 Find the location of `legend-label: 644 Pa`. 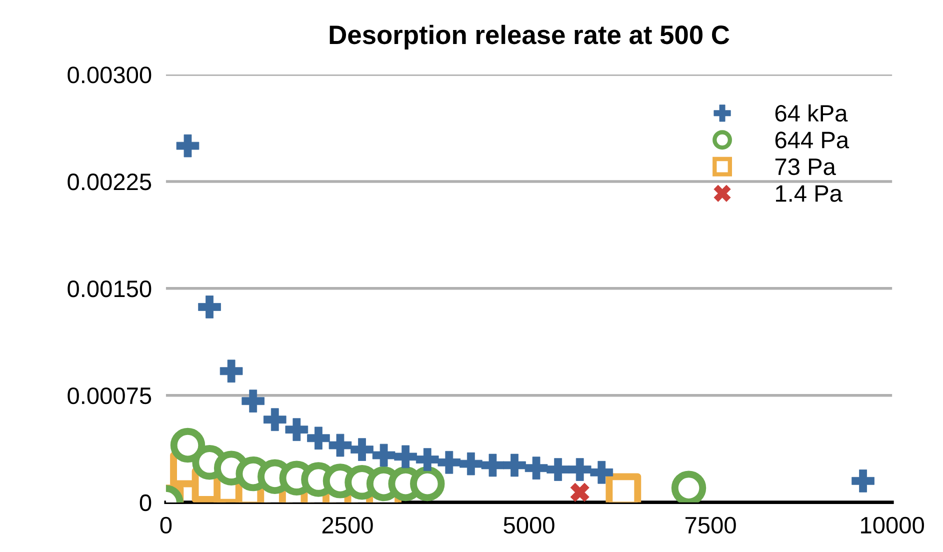

legend-label: 644 Pa is located at coordinates (812, 140).